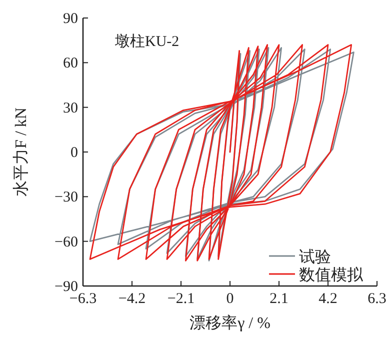 Image resolution: width=392 pixels, height=339 pixels. Describe the element at coordinates (66, 242) in the screenshot. I see `y-tick-label: −60` at that location.